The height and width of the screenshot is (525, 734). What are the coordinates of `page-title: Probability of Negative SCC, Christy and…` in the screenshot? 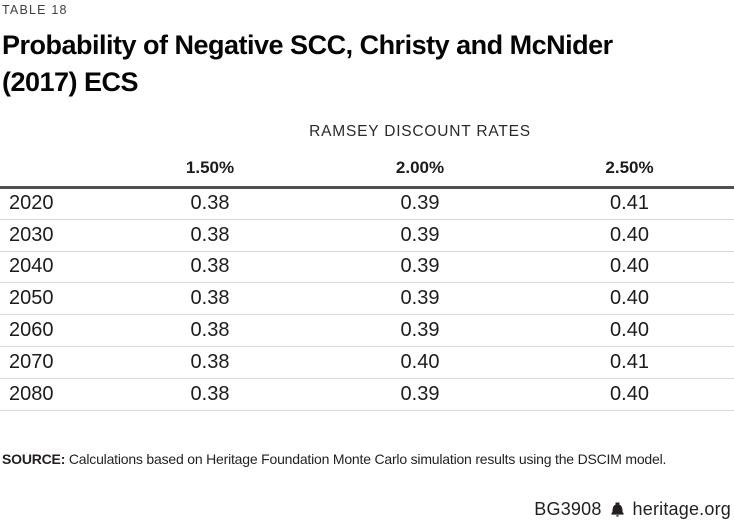 It's located at (352, 64).